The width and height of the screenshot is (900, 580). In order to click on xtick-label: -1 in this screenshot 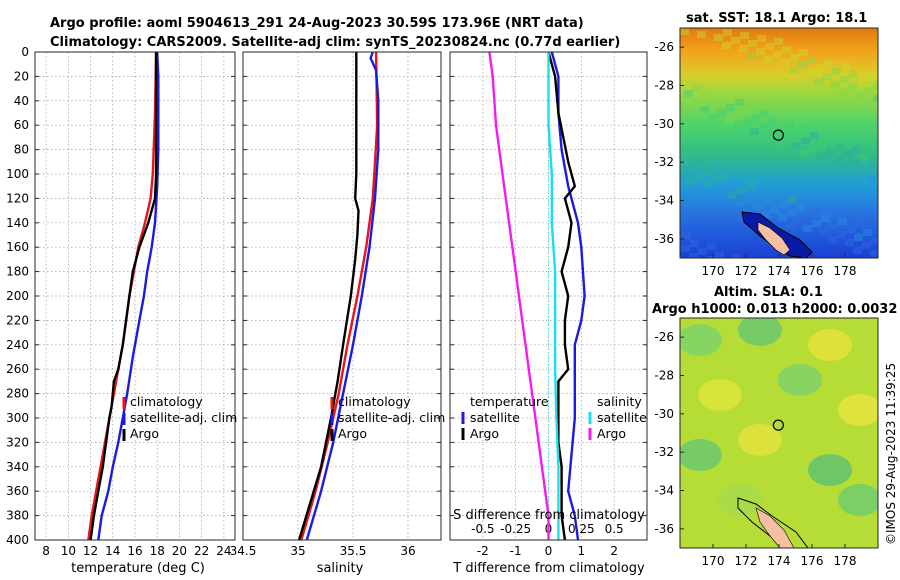, I will do `click(516, 551)`.